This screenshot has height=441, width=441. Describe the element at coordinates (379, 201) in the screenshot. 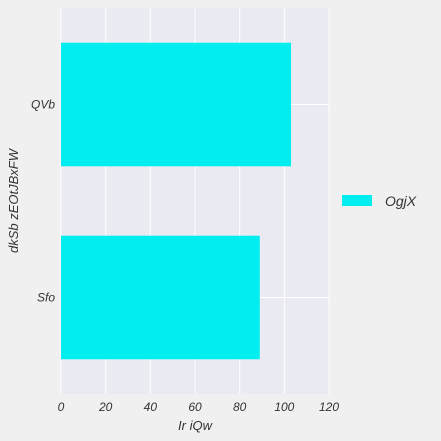

I see `legend: OgjX` at that location.